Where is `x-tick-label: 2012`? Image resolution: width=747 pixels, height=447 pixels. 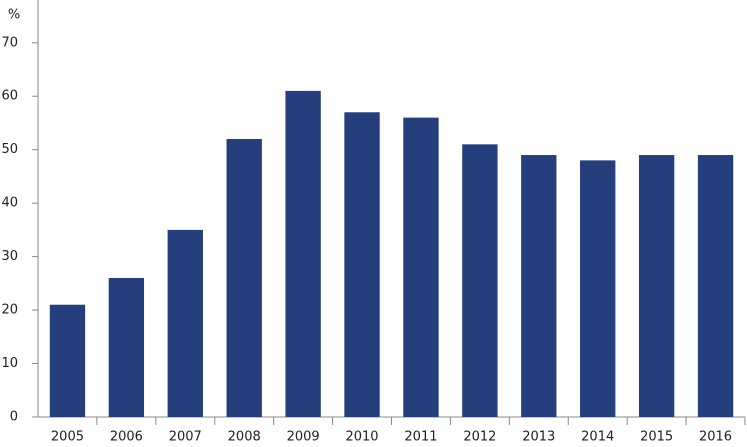 x-tick-label: 2012 is located at coordinates (479, 437).